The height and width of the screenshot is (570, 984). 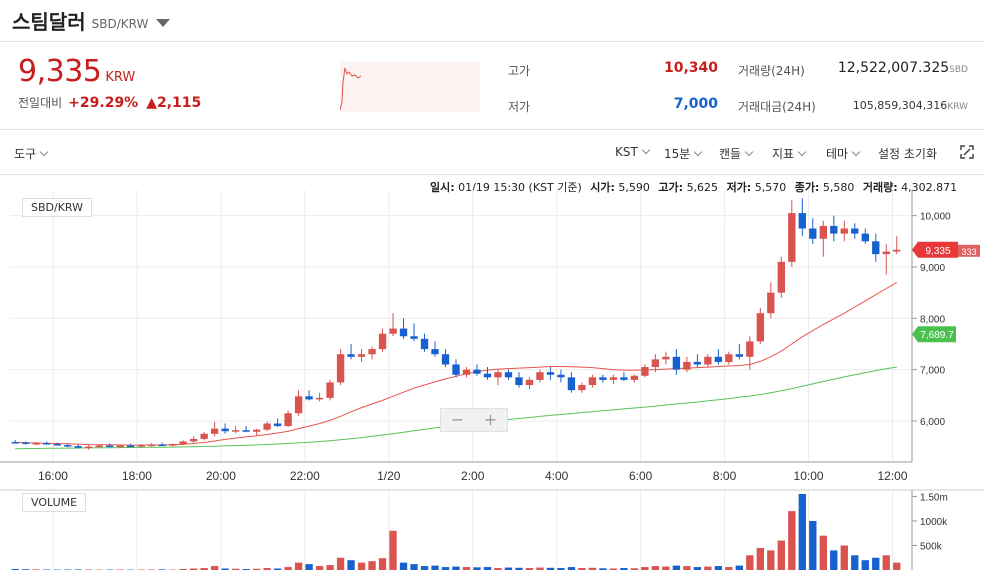 What do you see at coordinates (935, 249) in the screenshot?
I see `last-price-tag` at bounding box center [935, 249].